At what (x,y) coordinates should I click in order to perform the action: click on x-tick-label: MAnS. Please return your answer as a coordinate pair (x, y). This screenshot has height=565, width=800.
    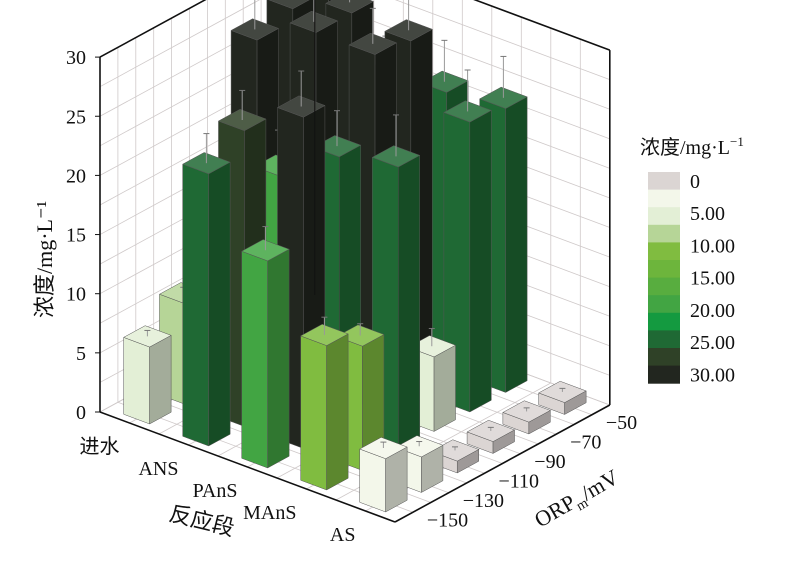
    Looking at the image, I should click on (269, 513).